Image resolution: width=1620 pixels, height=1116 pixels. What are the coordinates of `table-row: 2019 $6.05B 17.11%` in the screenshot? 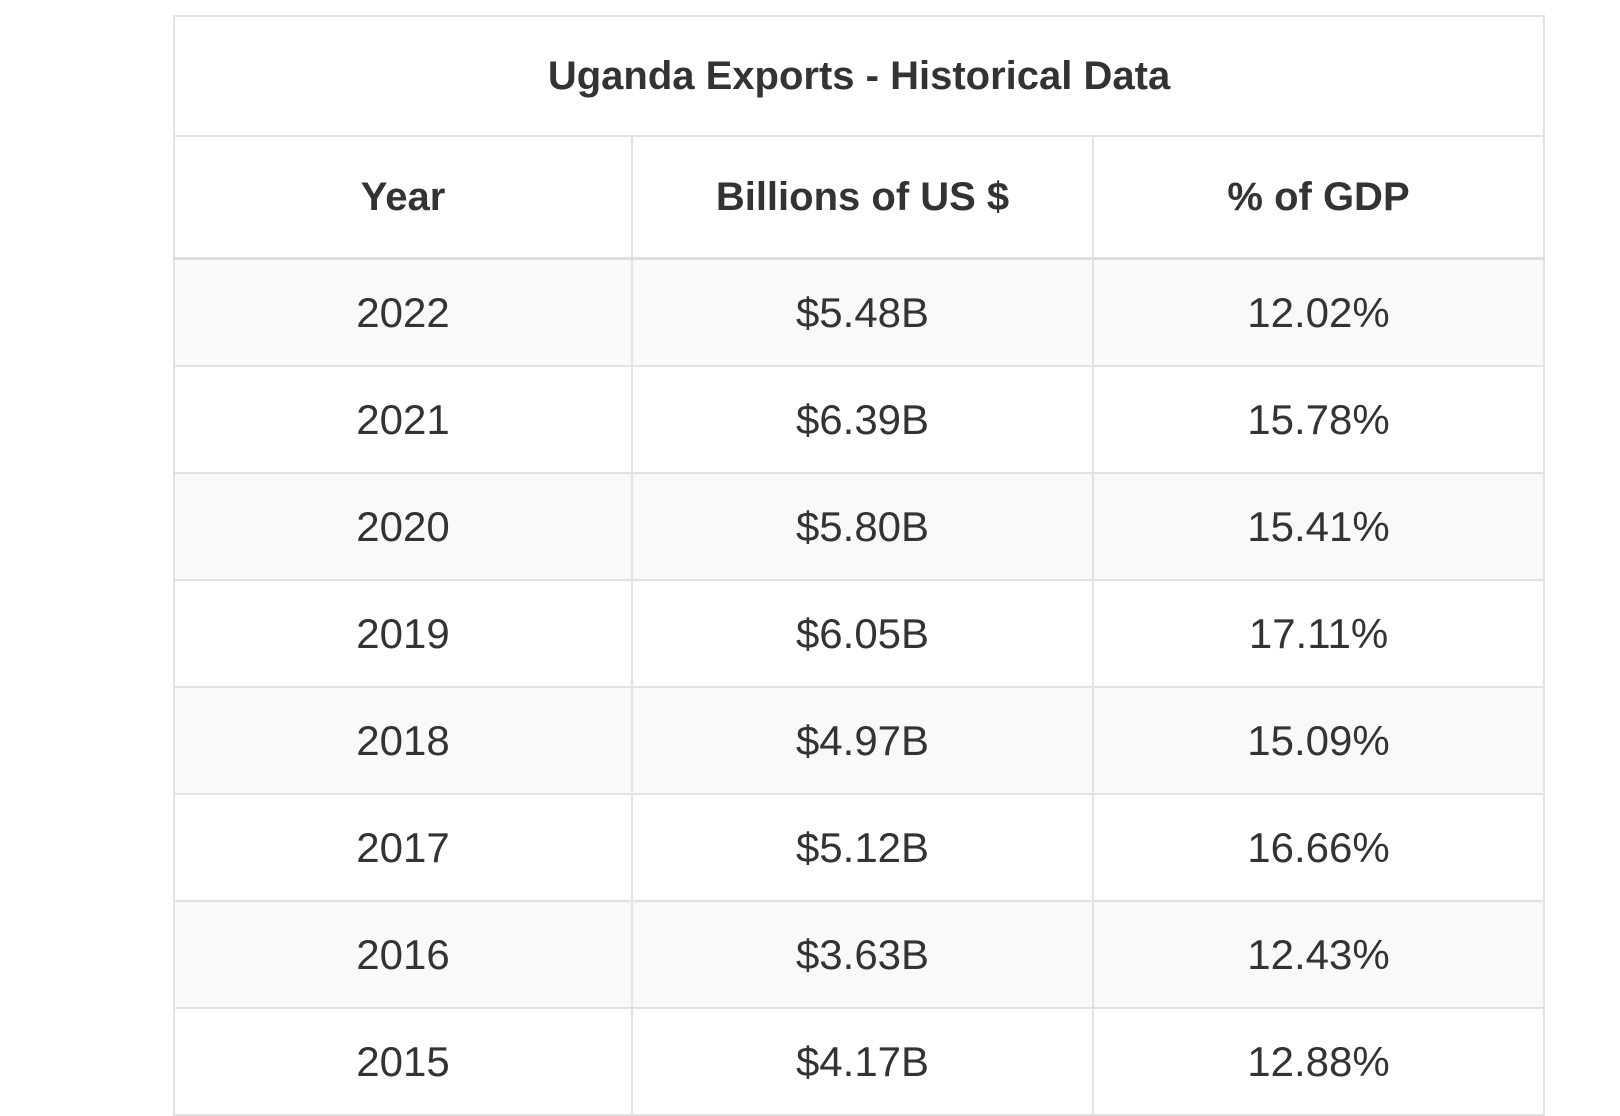 It's located at (859, 633).